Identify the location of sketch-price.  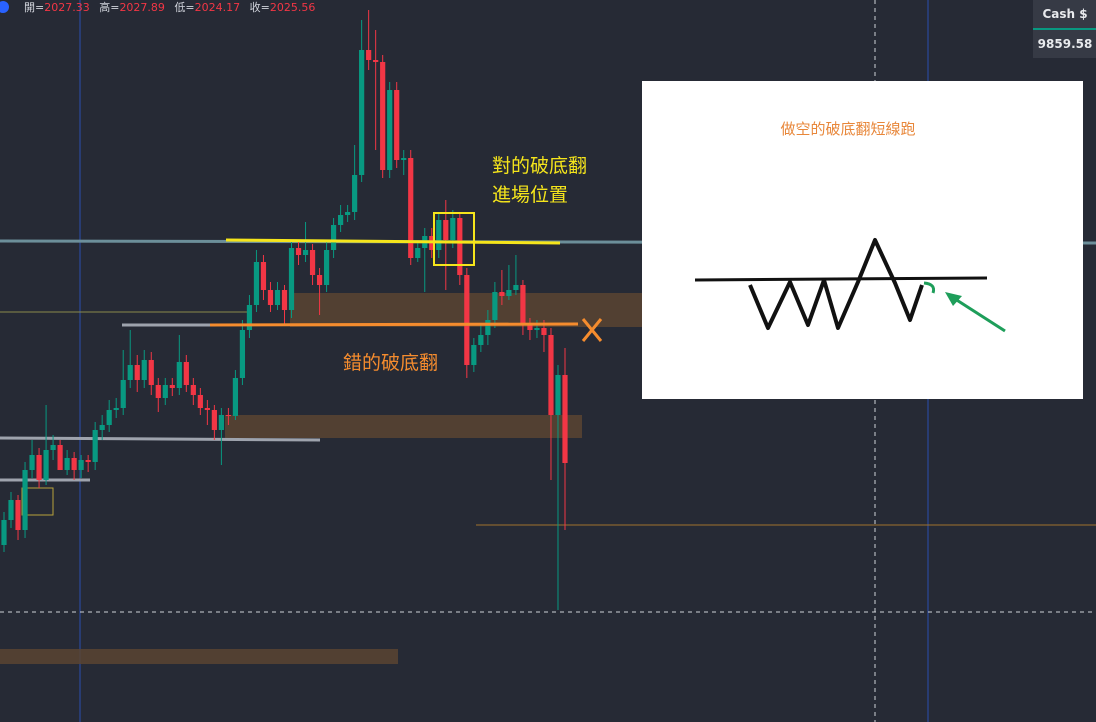
(836, 284).